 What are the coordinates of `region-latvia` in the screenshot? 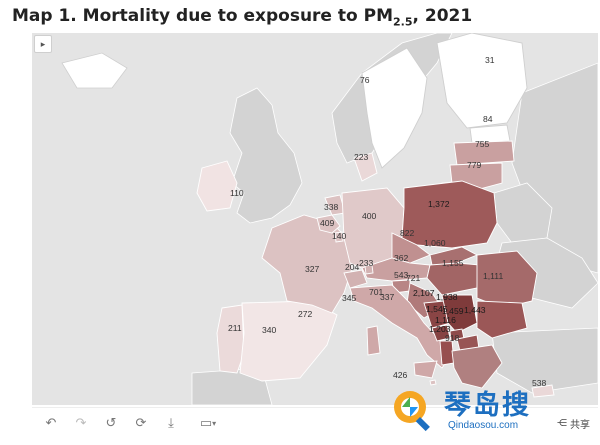 It's located at (484, 153).